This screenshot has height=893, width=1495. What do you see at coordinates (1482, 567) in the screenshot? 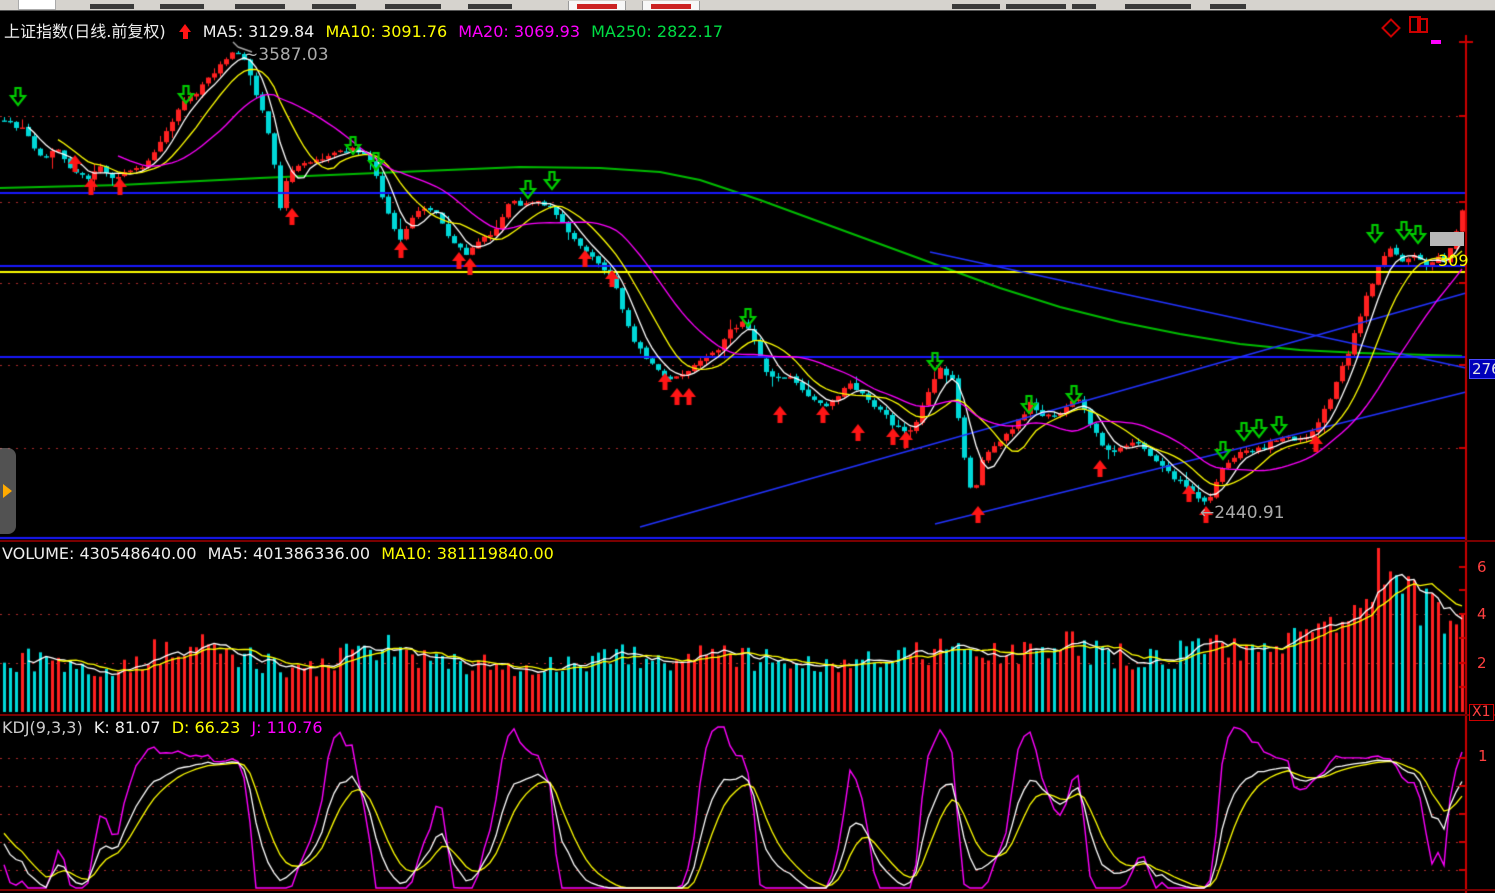
I see `volume-axis-label: 6` at bounding box center [1482, 567].